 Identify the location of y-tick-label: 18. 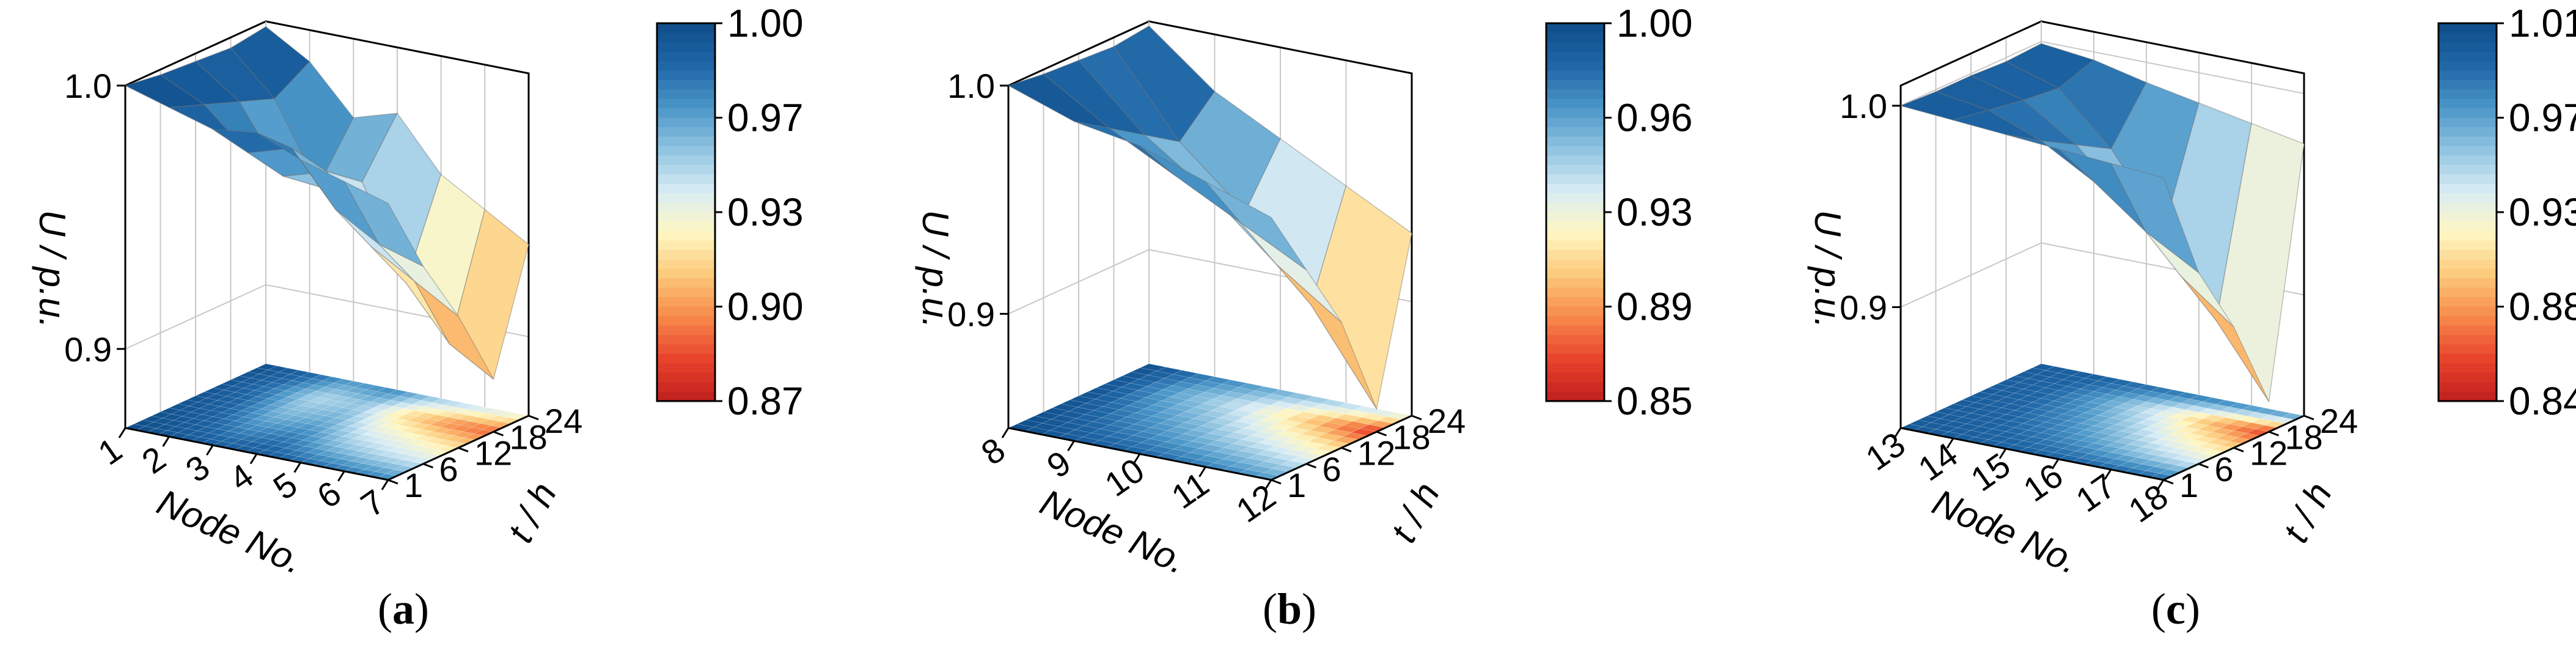
(529, 437).